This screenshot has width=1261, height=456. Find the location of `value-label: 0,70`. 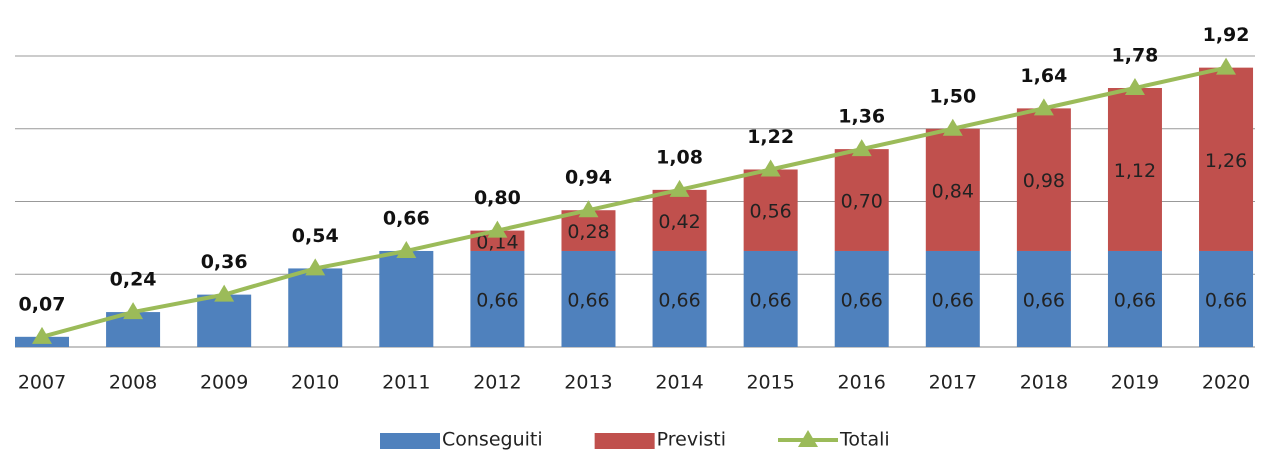

value-label: 0,70 is located at coordinates (862, 202).